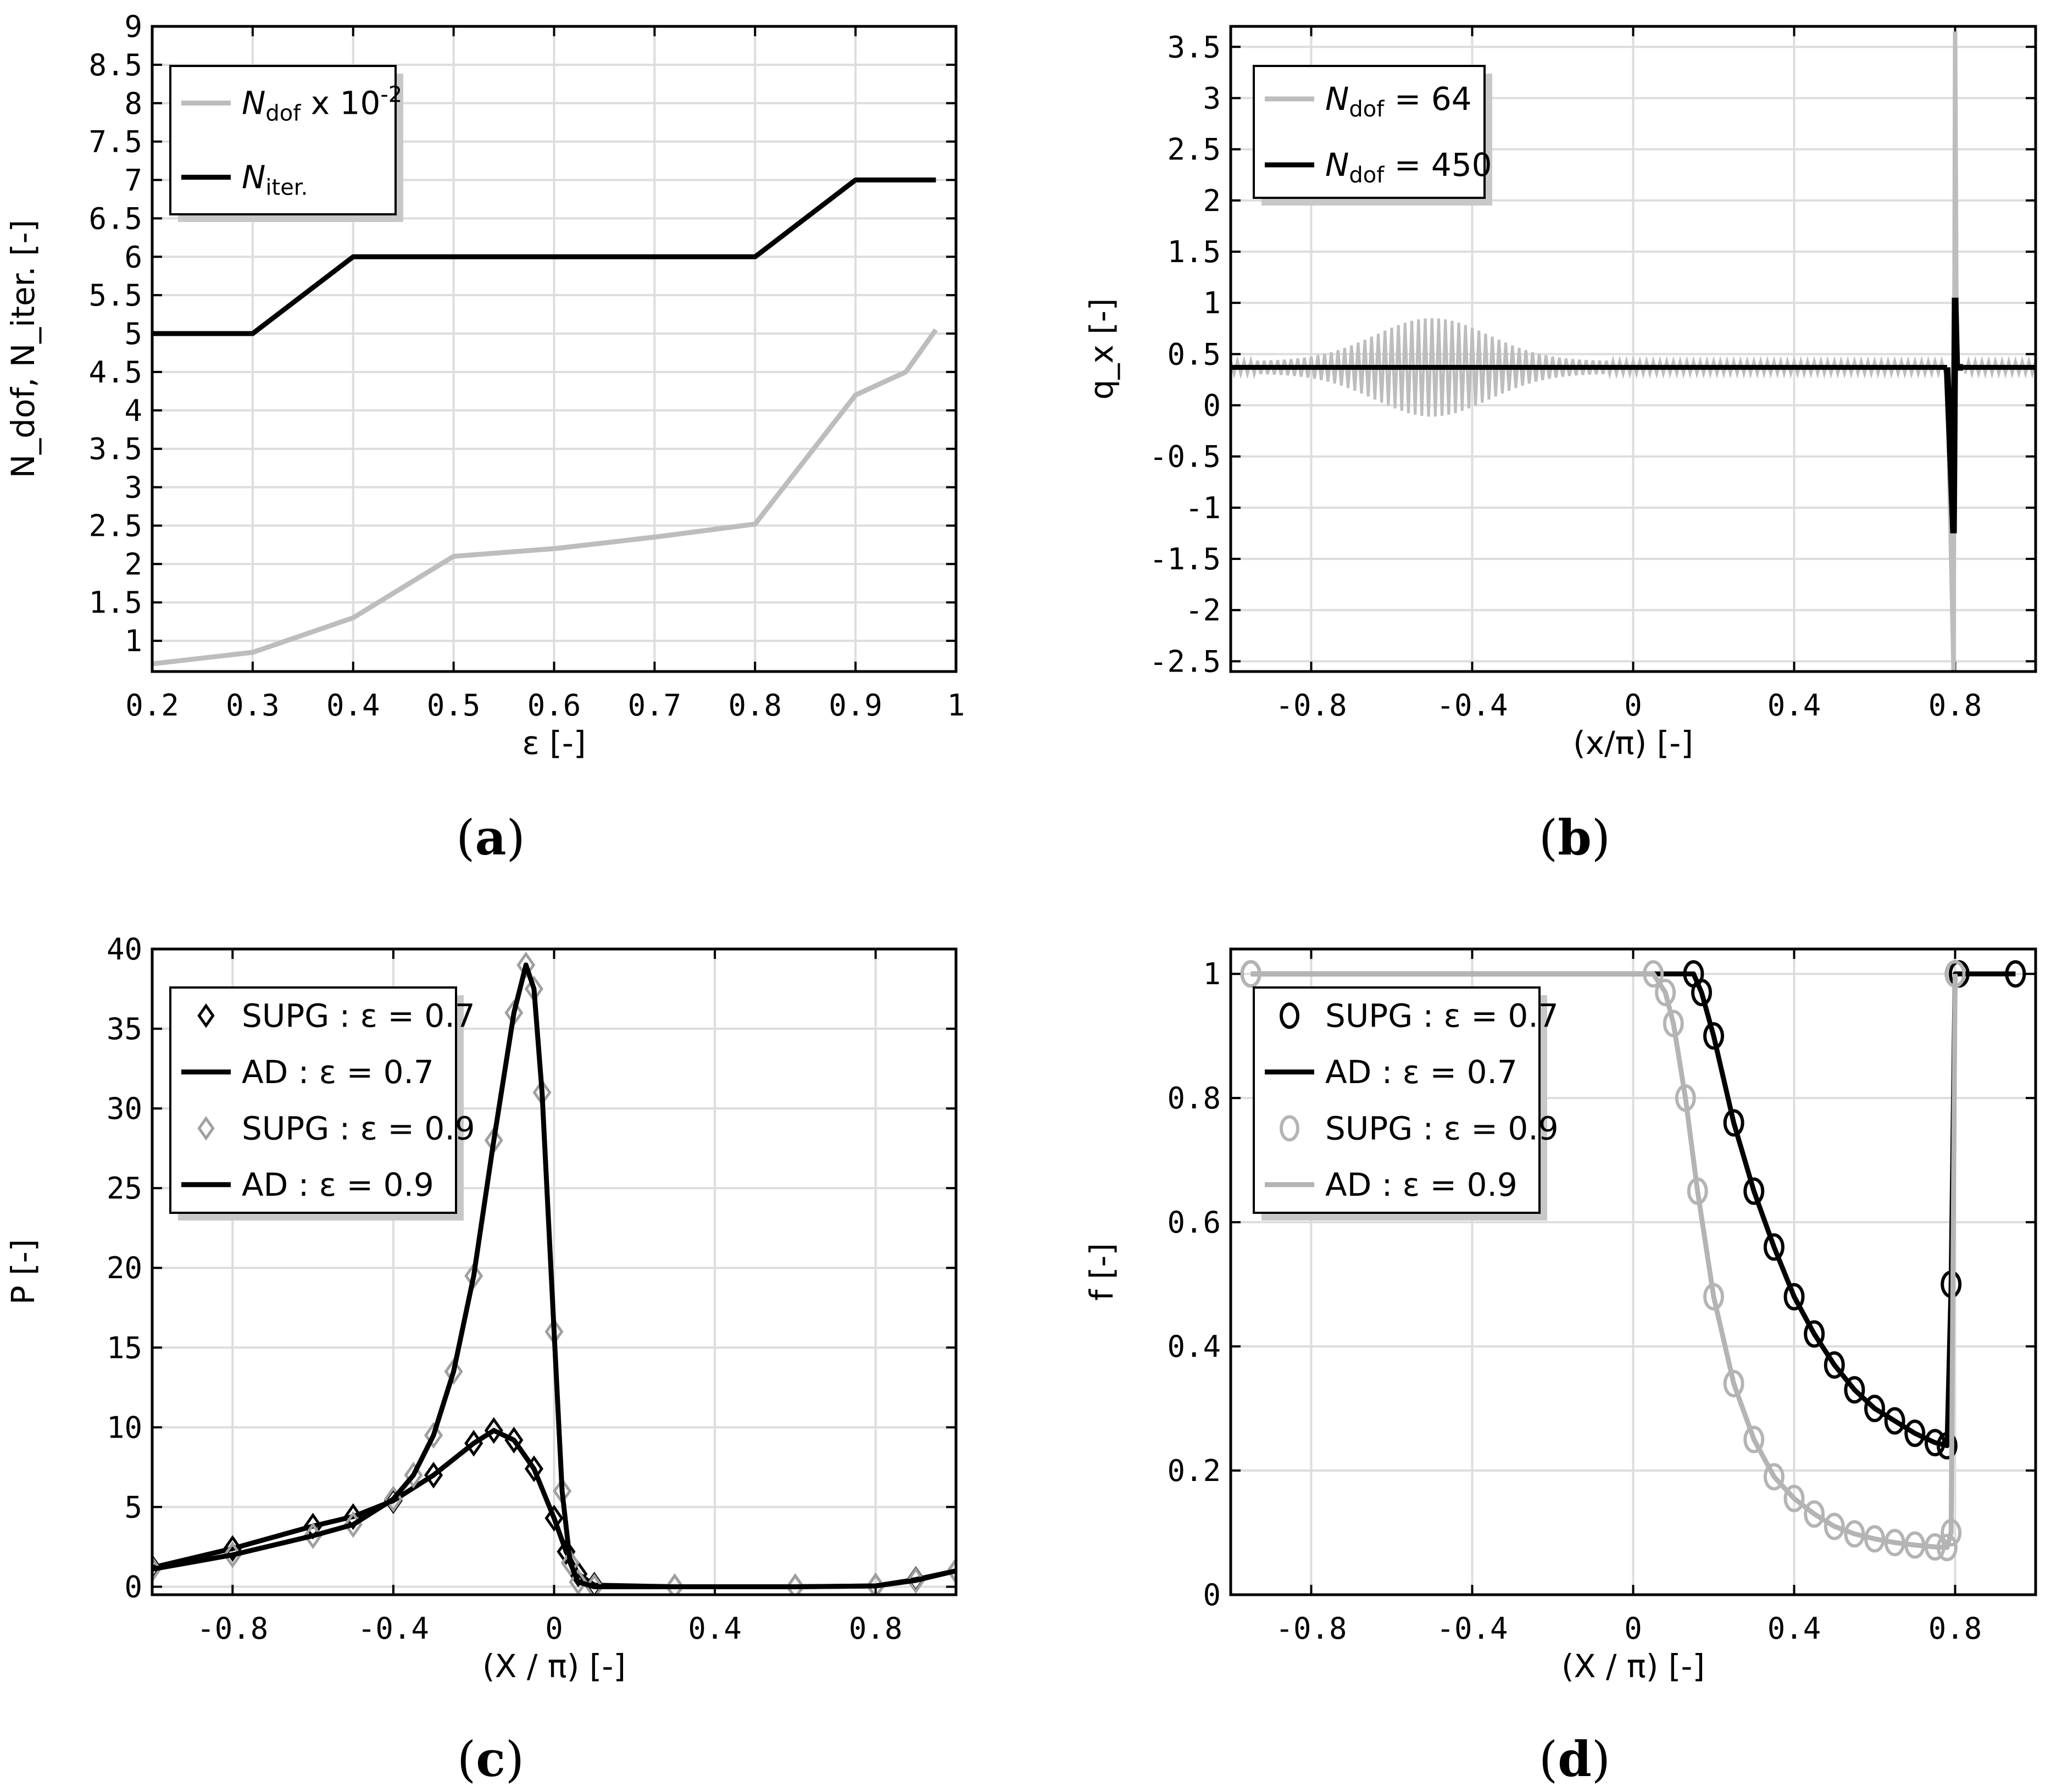 The width and height of the screenshot is (2051, 1792). What do you see at coordinates (554, 743) in the screenshot?
I see `x-axis-label: ε [-]` at bounding box center [554, 743].